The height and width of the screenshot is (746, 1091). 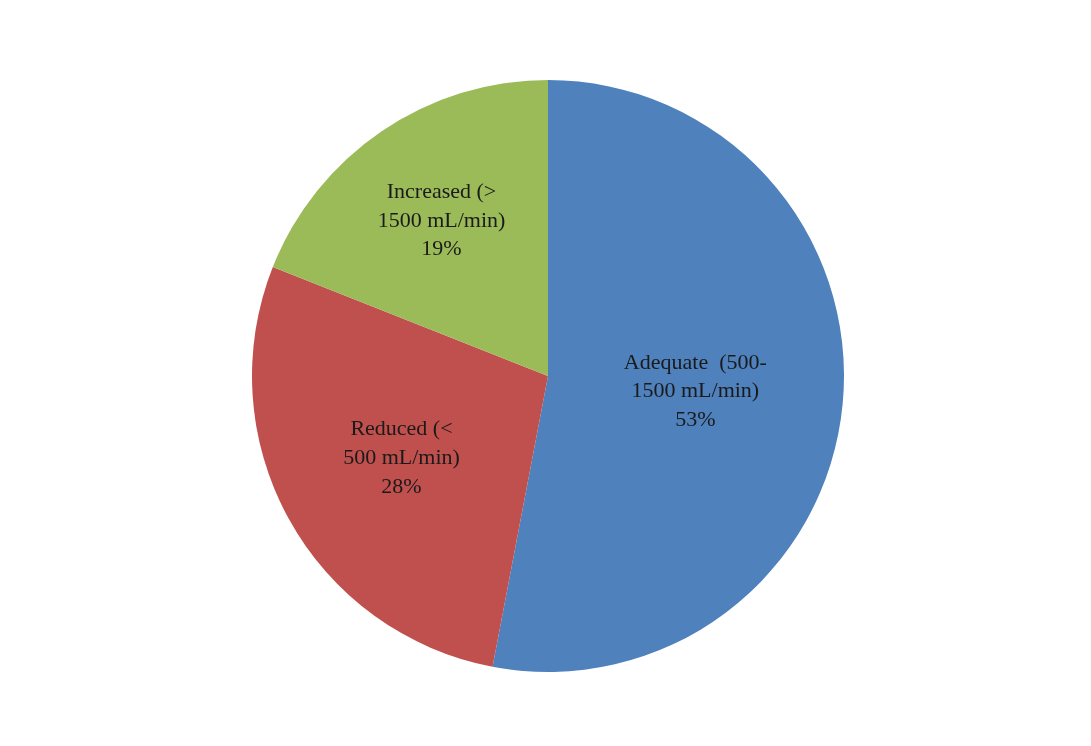 I want to click on data-label: 28%, so click(x=401, y=485).